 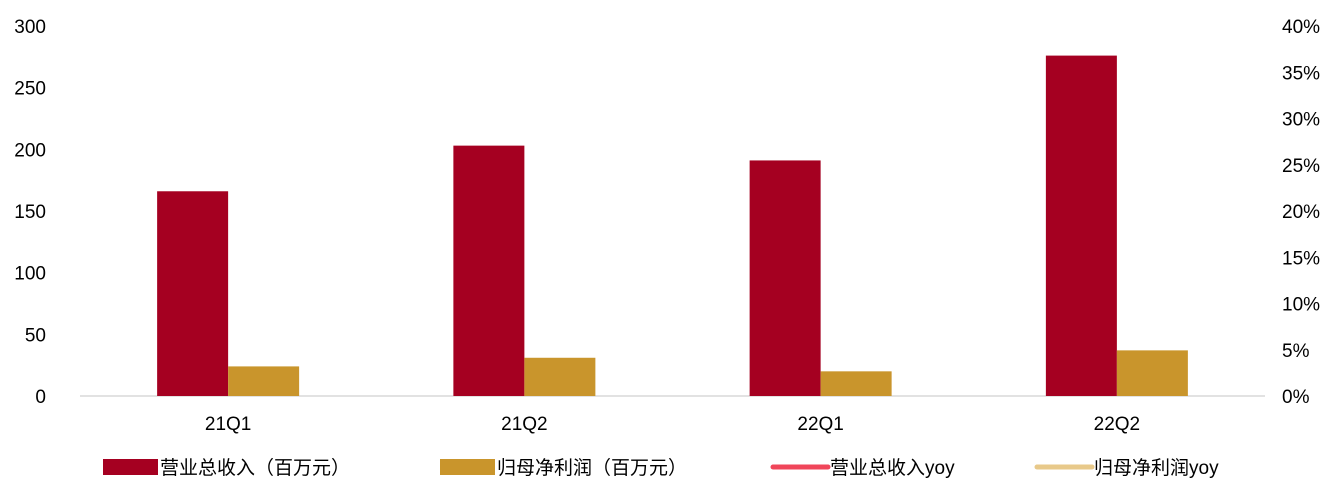 What do you see at coordinates (30, 150) in the screenshot?
I see `left-tick-label: 200` at bounding box center [30, 150].